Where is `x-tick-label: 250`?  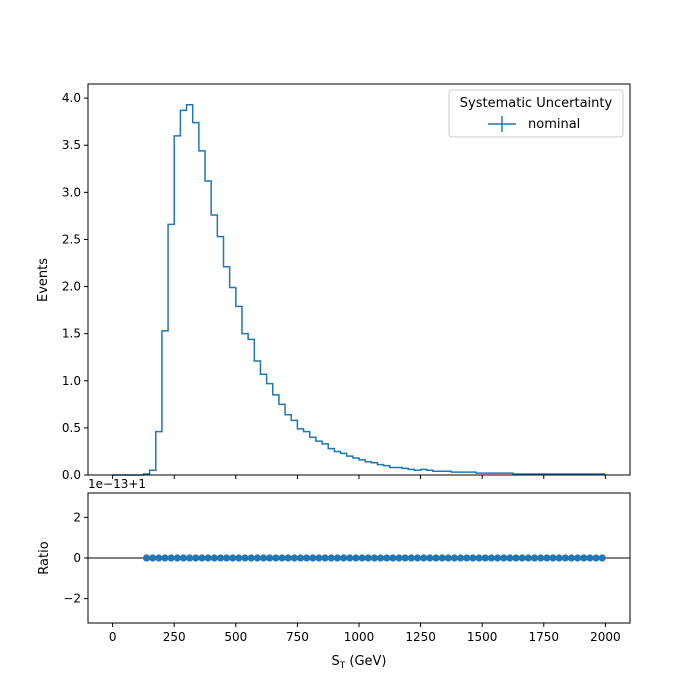 x-tick-label: 250 is located at coordinates (174, 637).